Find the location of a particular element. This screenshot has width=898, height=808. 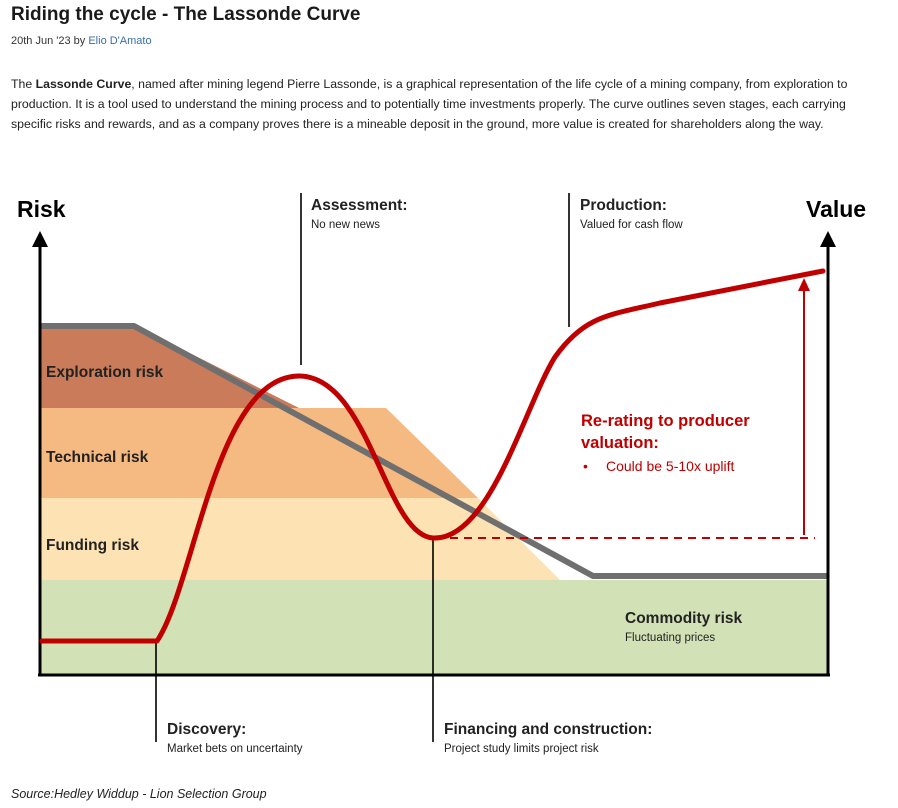

intro-pre: The is located at coordinates (23, 84).